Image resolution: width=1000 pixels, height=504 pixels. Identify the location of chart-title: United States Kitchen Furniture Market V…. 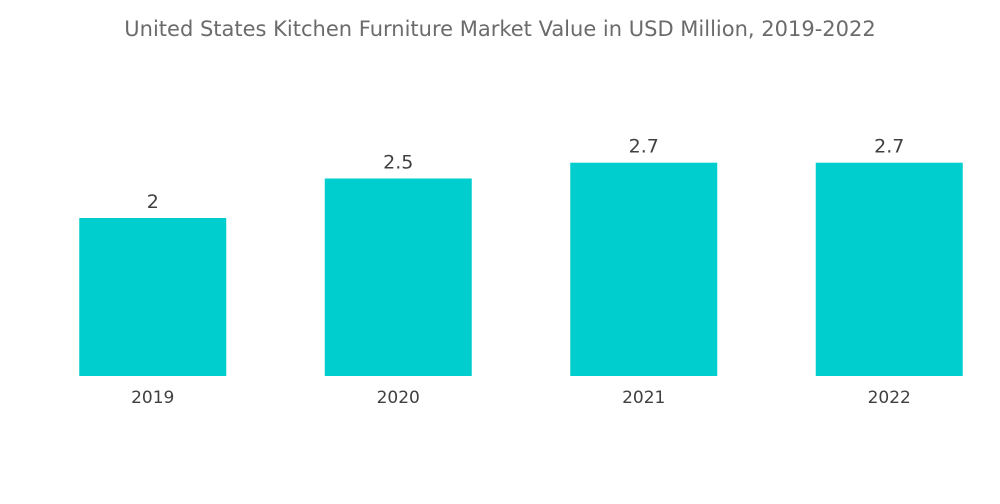
(500, 29).